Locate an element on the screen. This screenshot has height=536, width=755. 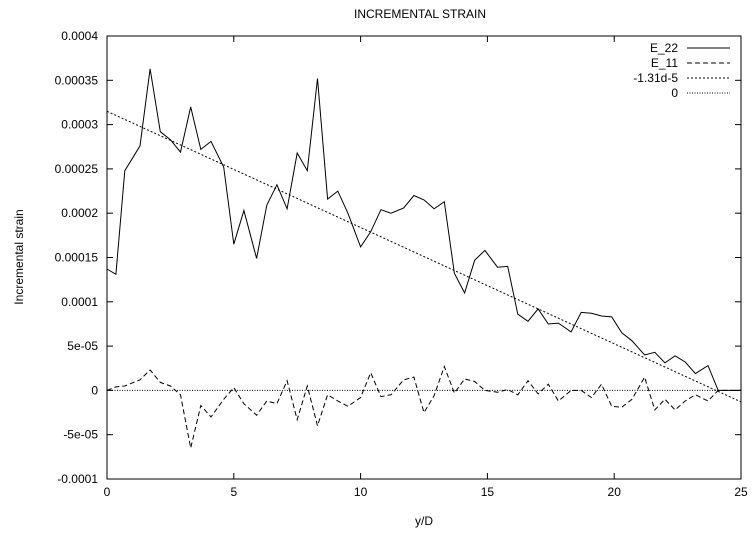
y-tick-label: 0.00035 is located at coordinates (77, 80).